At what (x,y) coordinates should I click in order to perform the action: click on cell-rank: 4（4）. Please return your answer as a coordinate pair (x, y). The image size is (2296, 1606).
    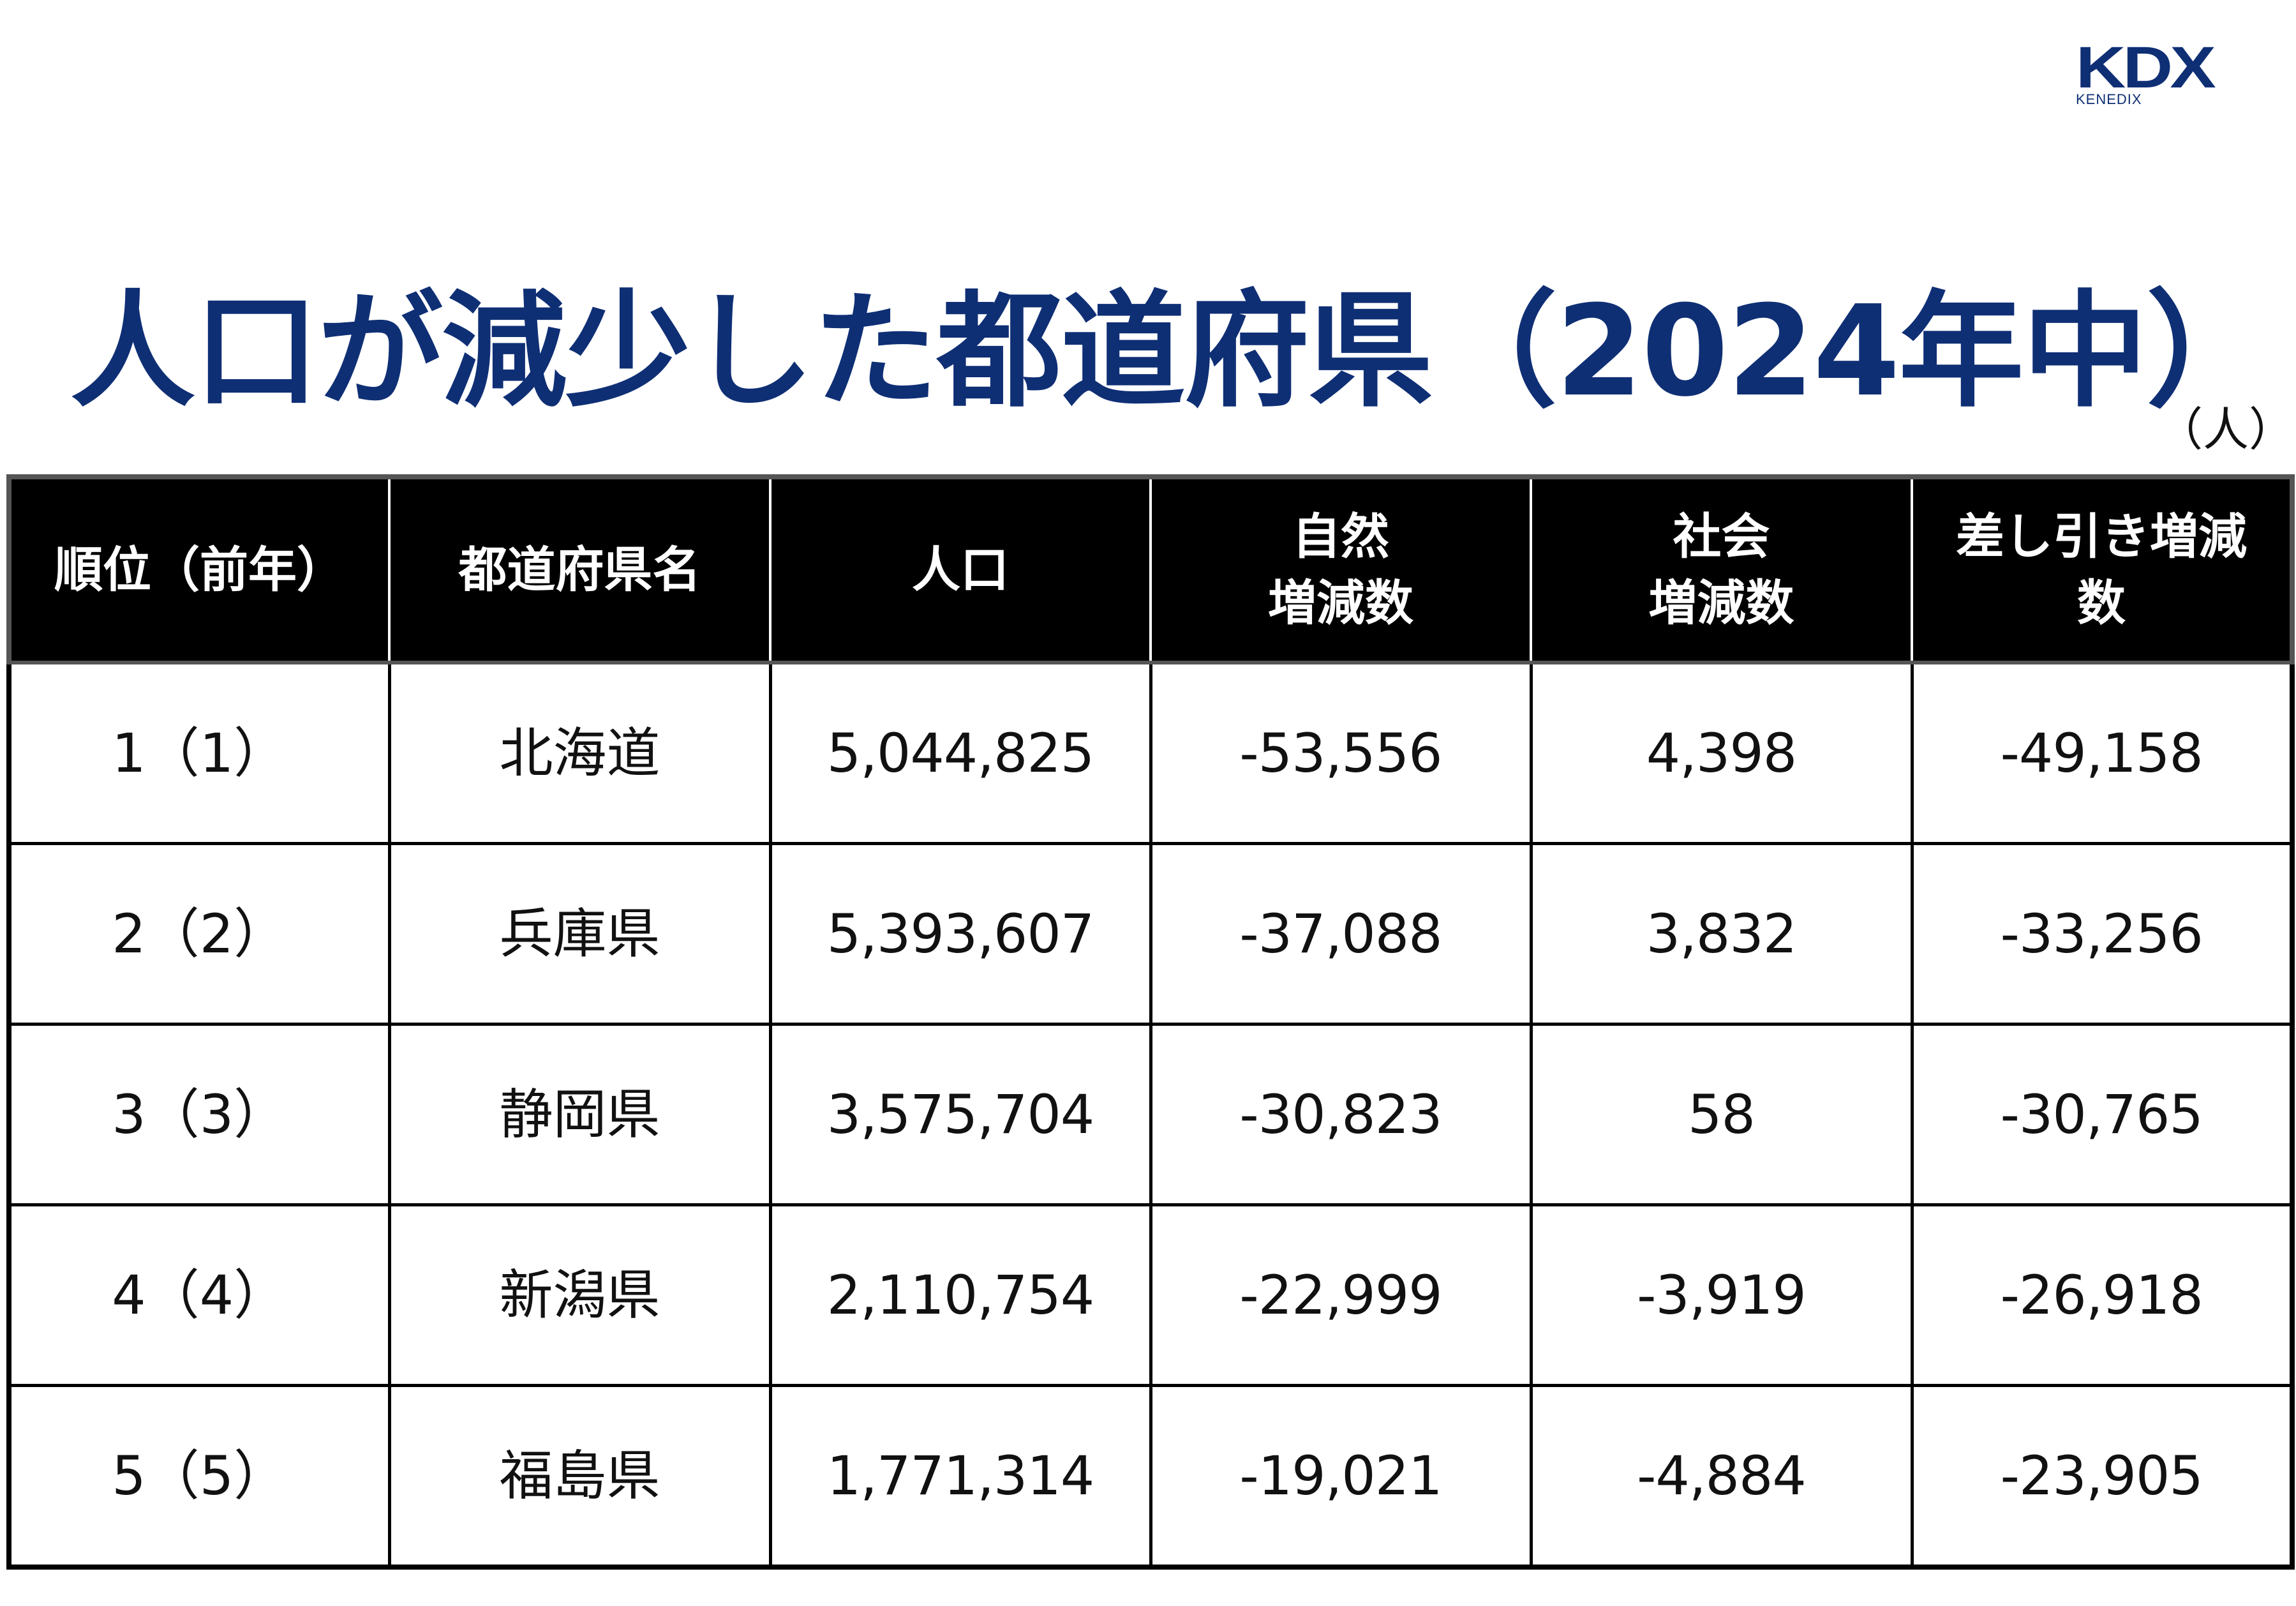
    Looking at the image, I should click on (198, 1295).